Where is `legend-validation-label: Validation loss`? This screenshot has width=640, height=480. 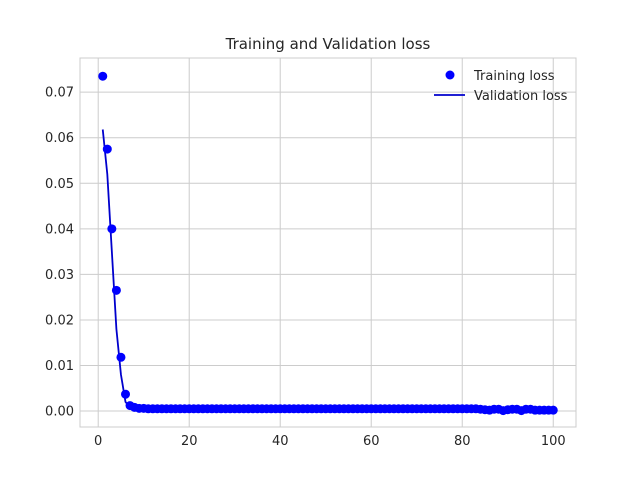
legend-validation-label: Validation loss is located at coordinates (521, 96).